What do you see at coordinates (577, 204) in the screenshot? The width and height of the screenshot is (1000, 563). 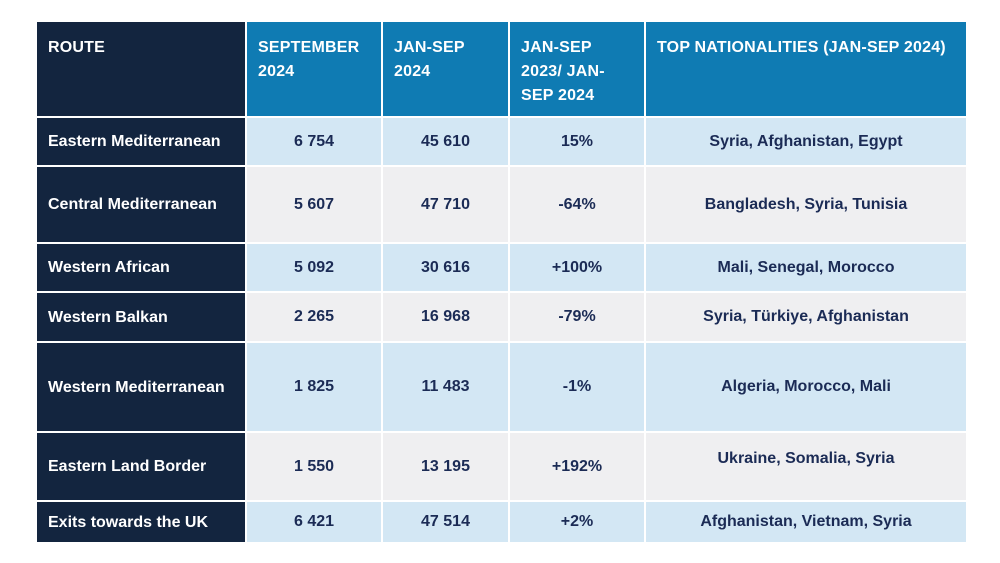 I see `change-cell: -64%` at bounding box center [577, 204].